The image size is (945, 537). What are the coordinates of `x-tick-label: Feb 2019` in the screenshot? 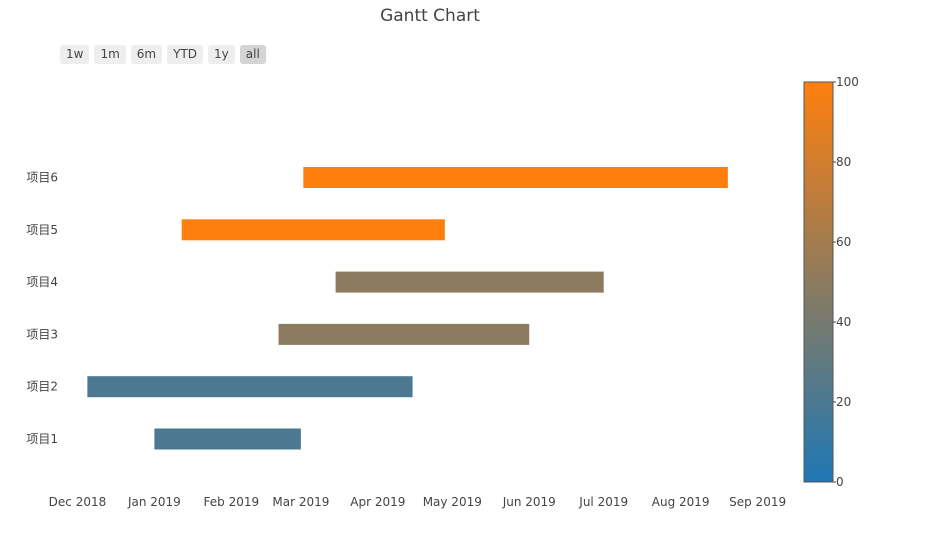 It's located at (232, 502).